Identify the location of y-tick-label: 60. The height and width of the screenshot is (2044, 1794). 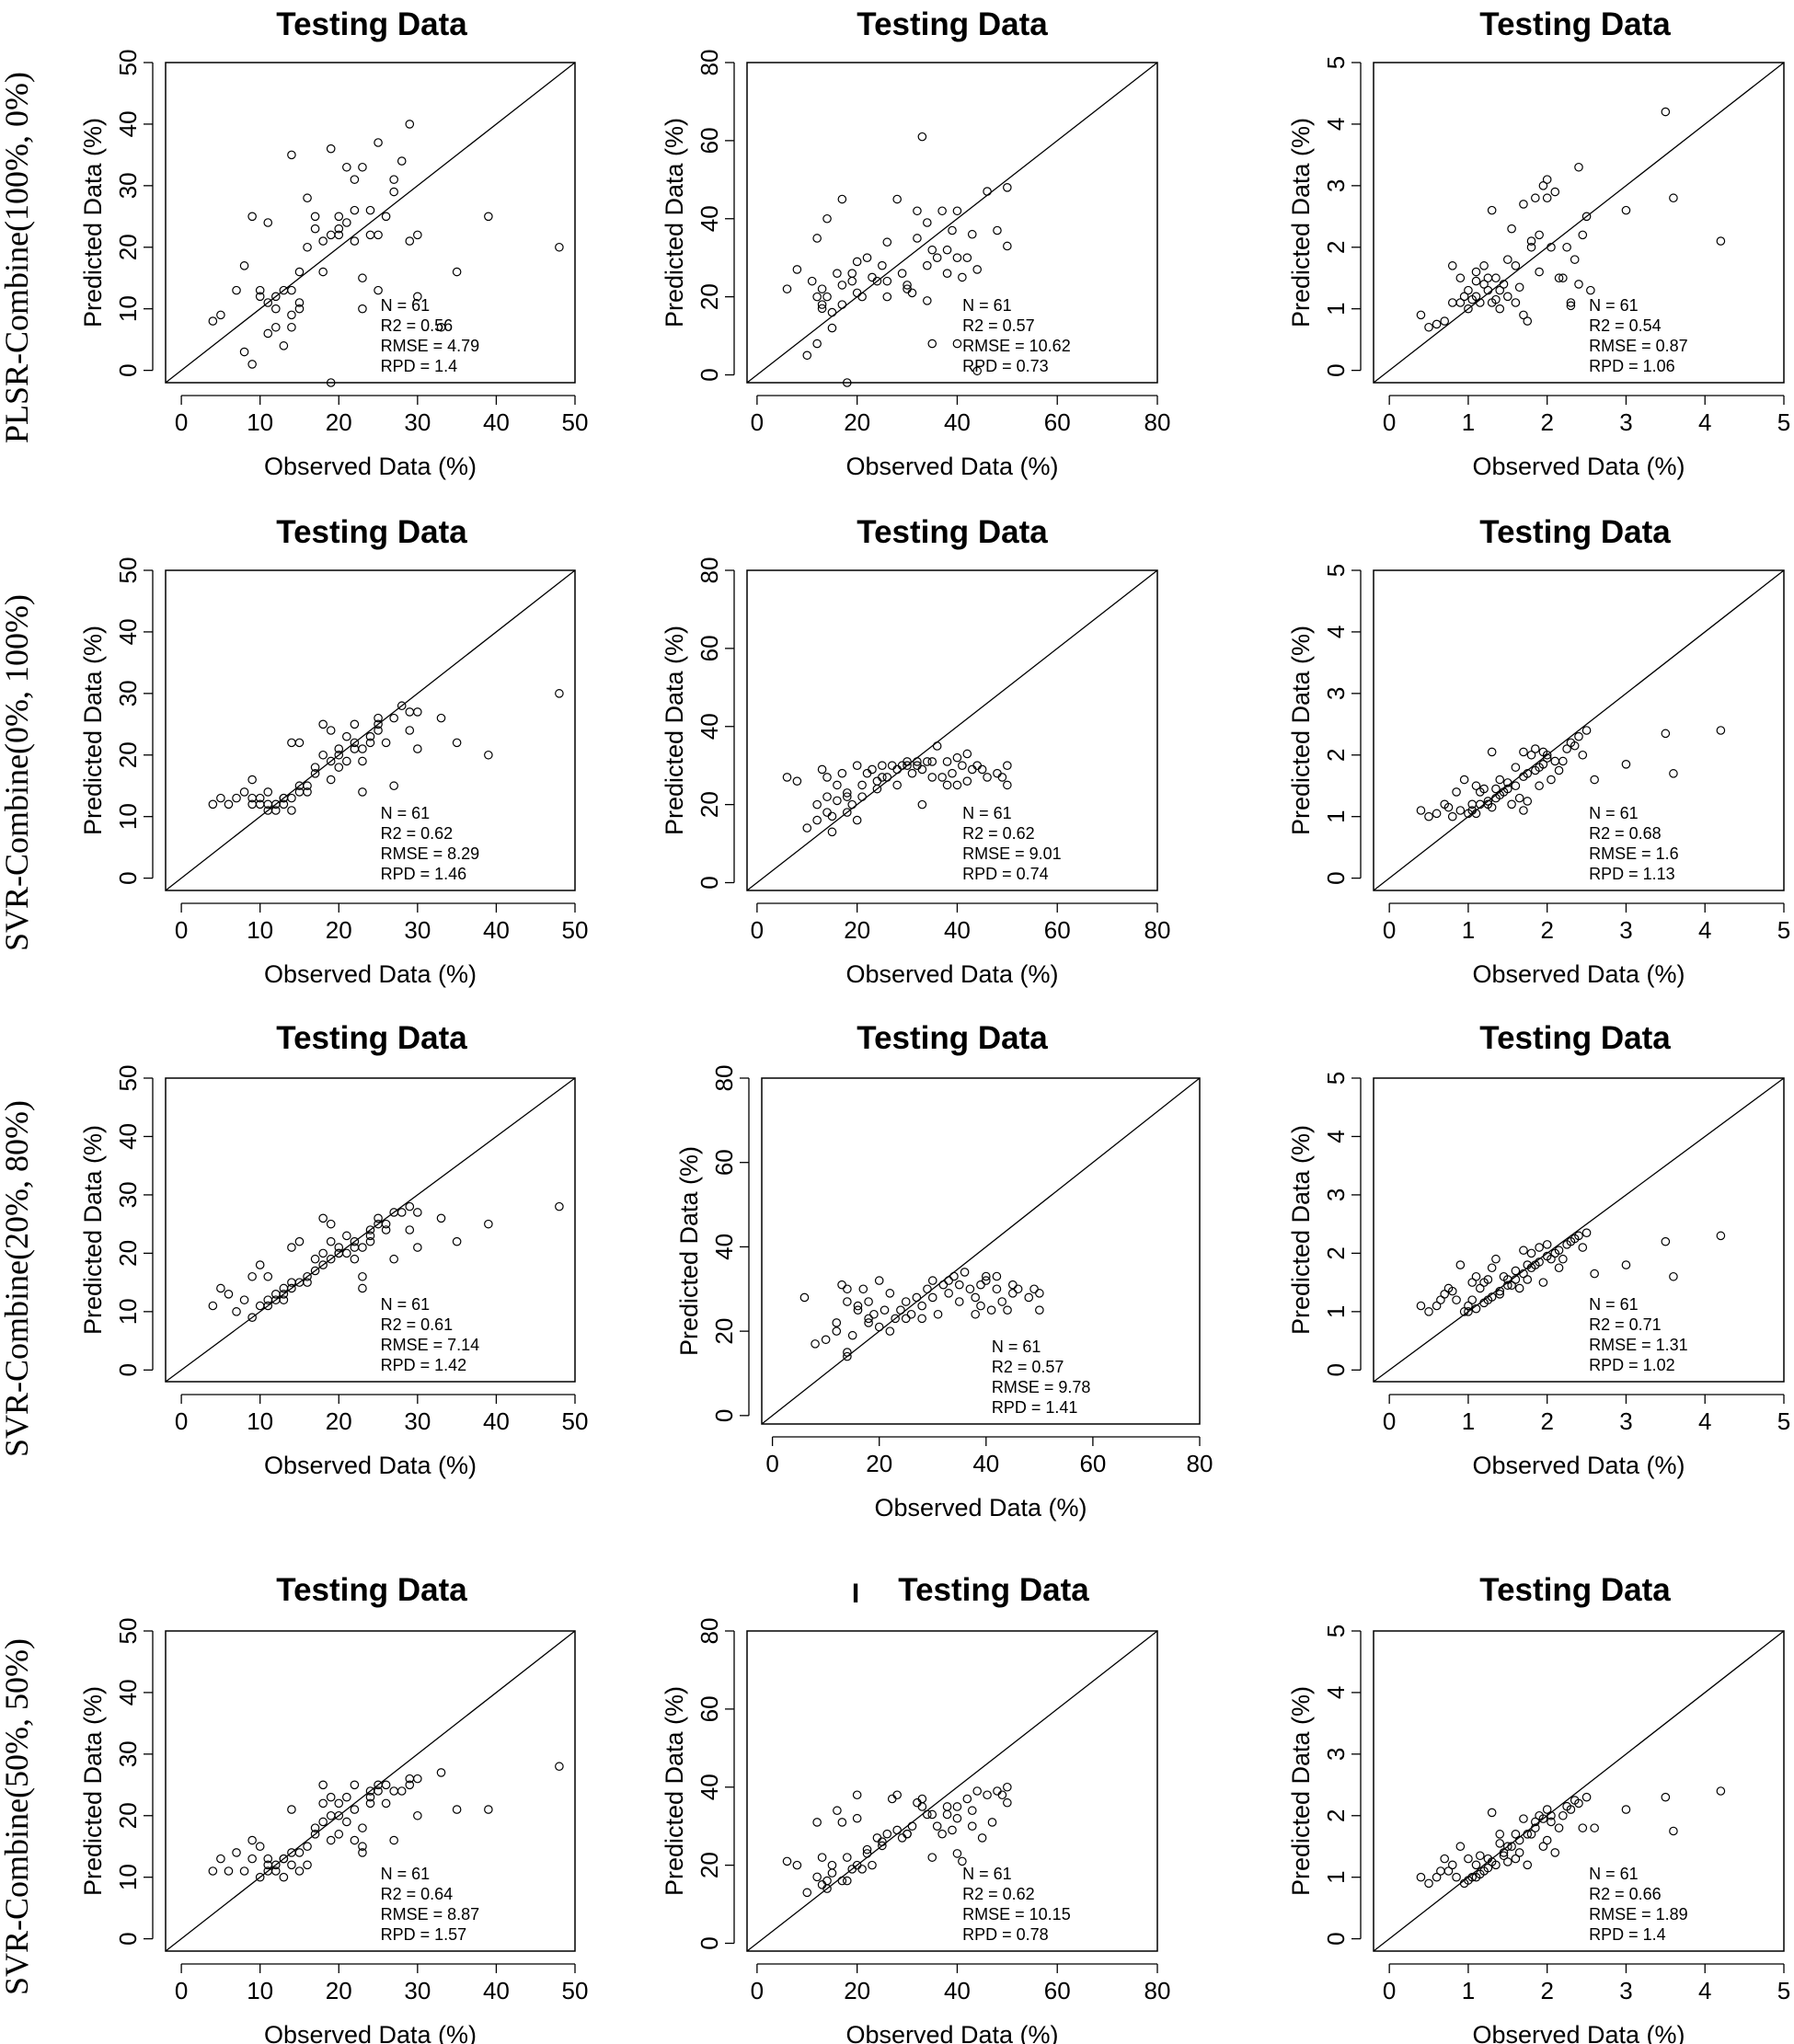
(709, 1708).